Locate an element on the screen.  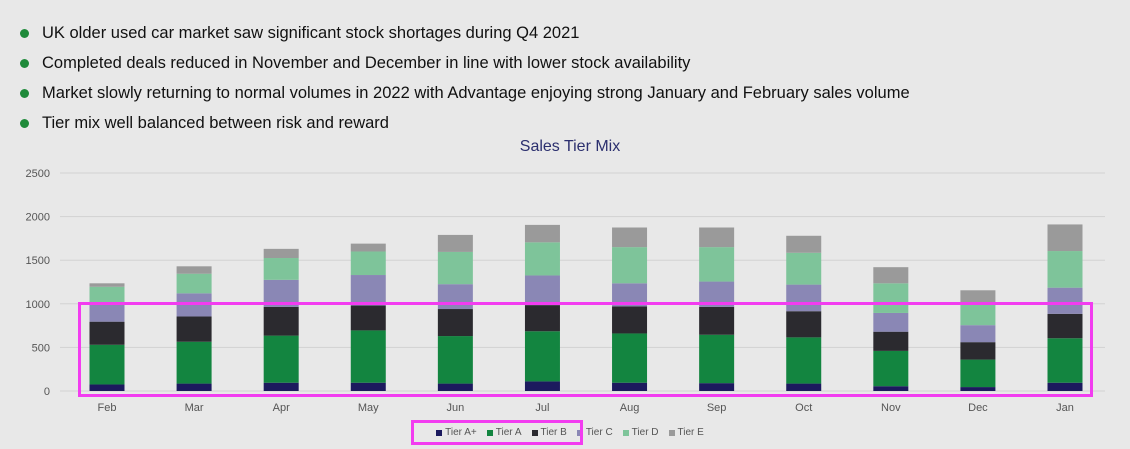
x-tick-label: Aug is located at coordinates (630, 408).